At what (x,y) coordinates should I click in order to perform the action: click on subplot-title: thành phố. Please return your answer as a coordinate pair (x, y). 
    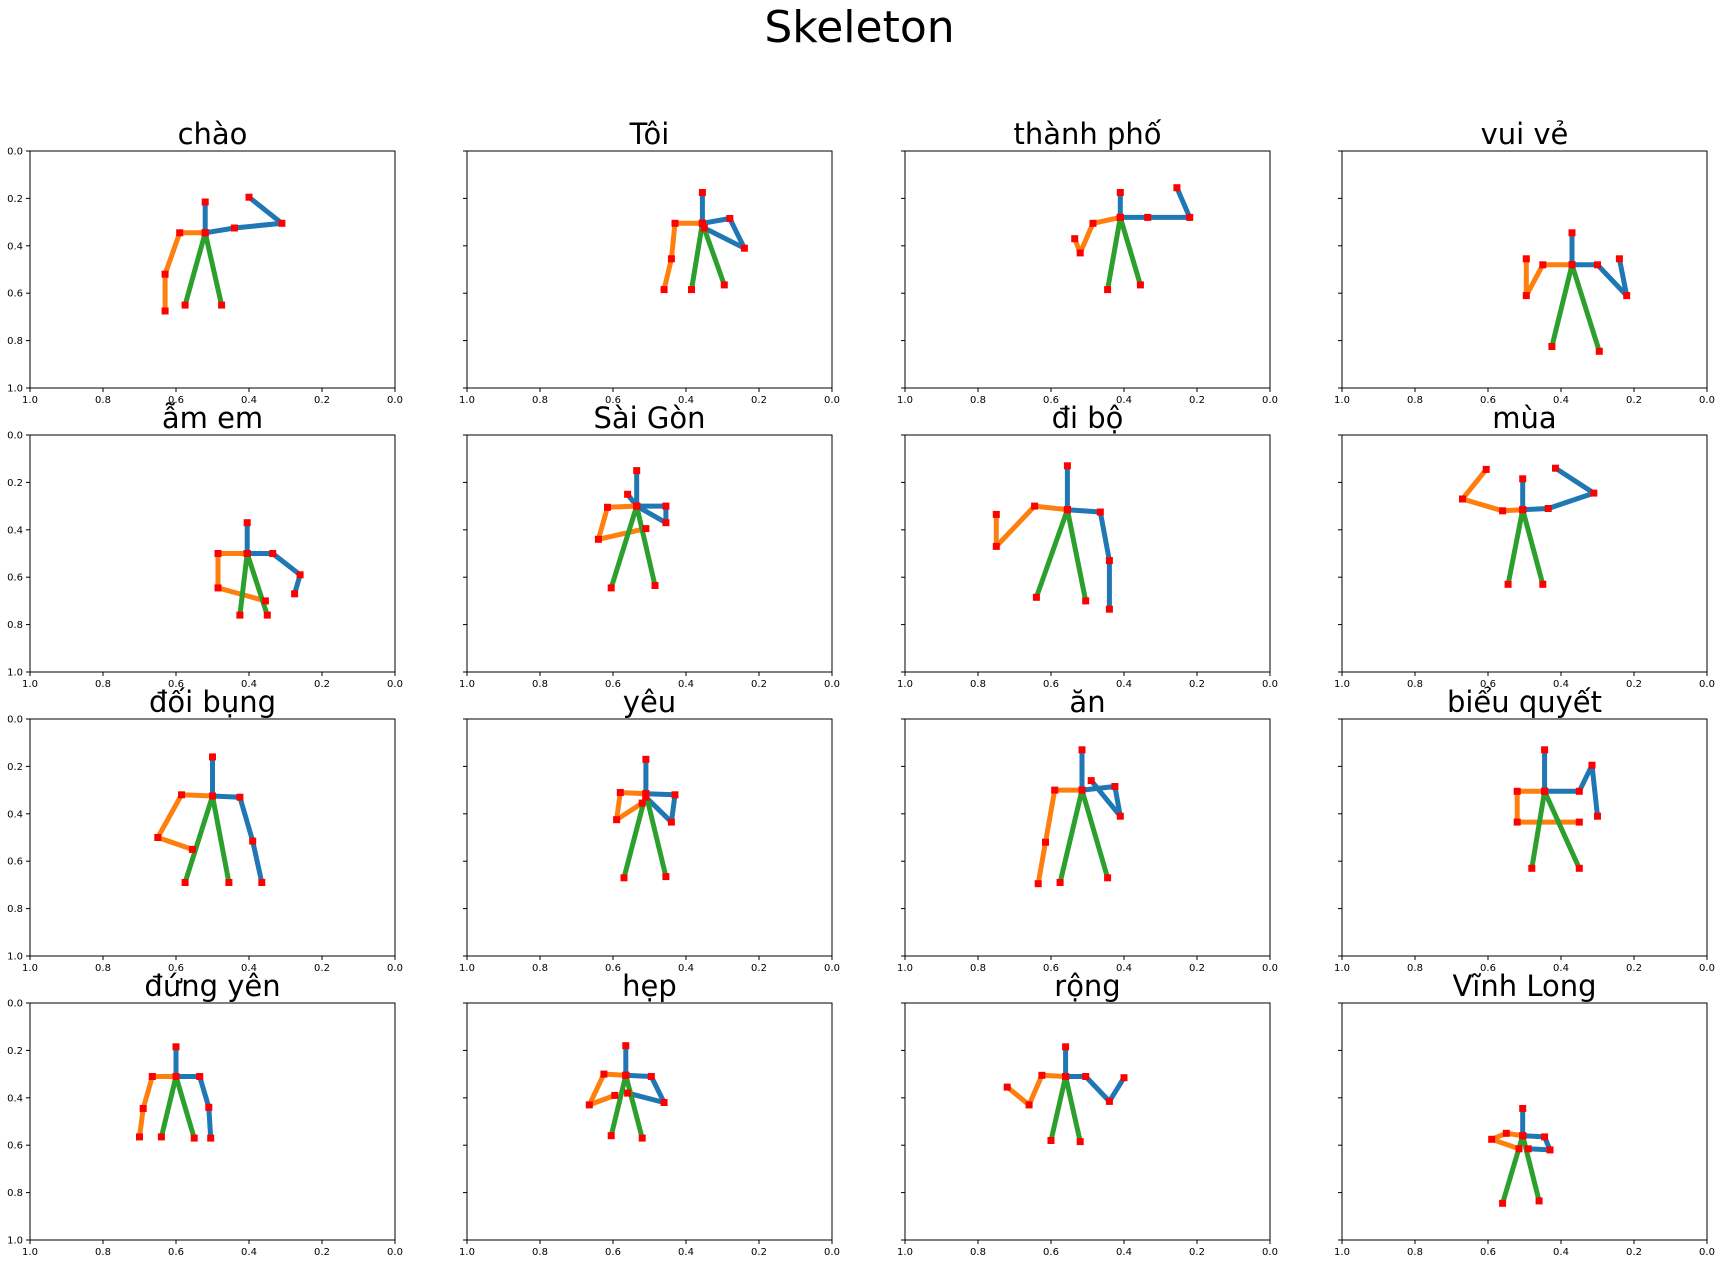
    Looking at the image, I should click on (1087, 134).